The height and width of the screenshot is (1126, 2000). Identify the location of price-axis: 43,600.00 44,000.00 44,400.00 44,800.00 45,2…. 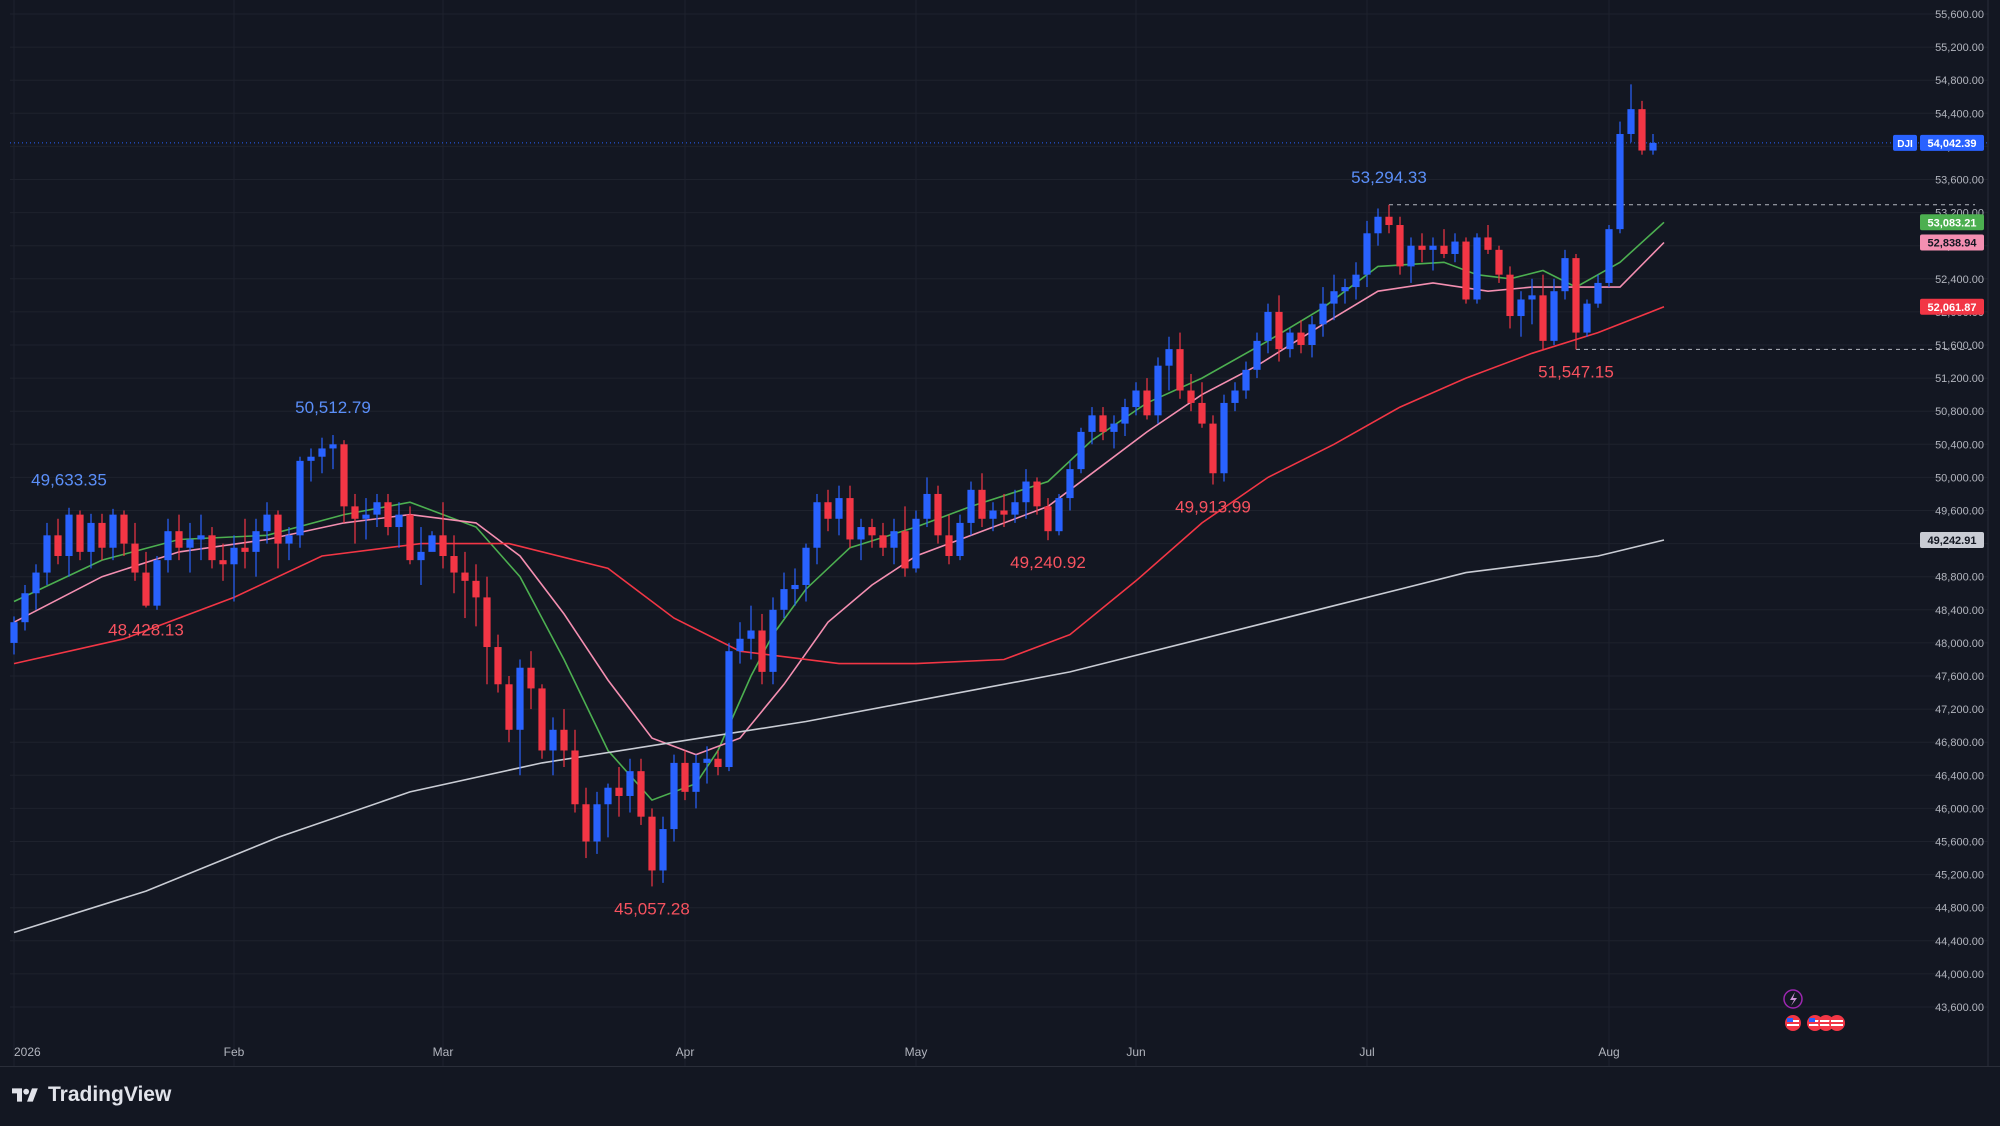
(1946, 533).